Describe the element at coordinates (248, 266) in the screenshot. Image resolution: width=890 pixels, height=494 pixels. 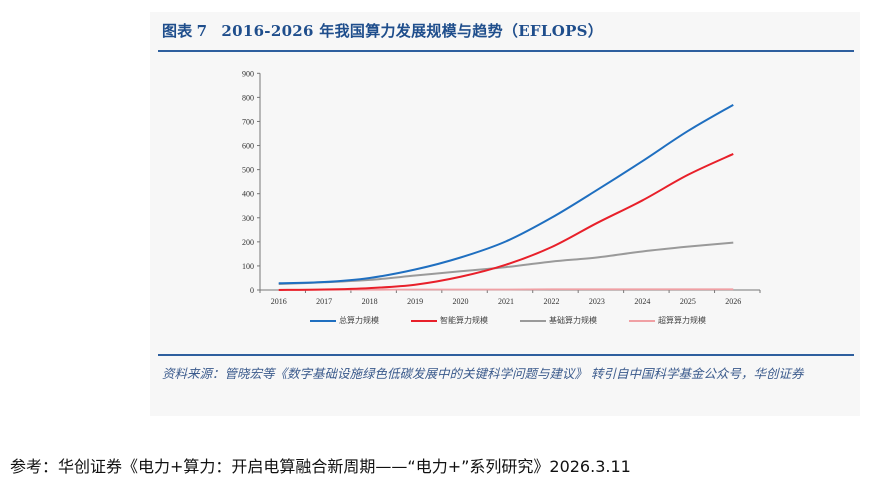
I see `y-tick-label: 100` at that location.